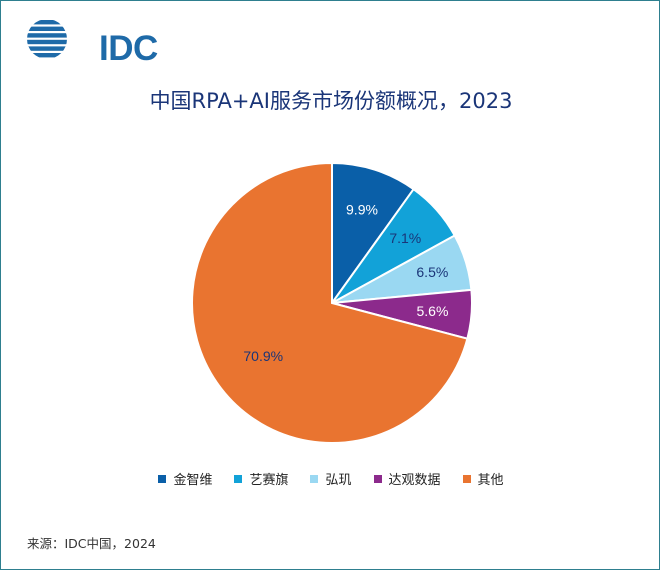 The width and height of the screenshot is (660, 570). I want to click on source-note: 来源：IDC中国，2024, so click(91, 543).